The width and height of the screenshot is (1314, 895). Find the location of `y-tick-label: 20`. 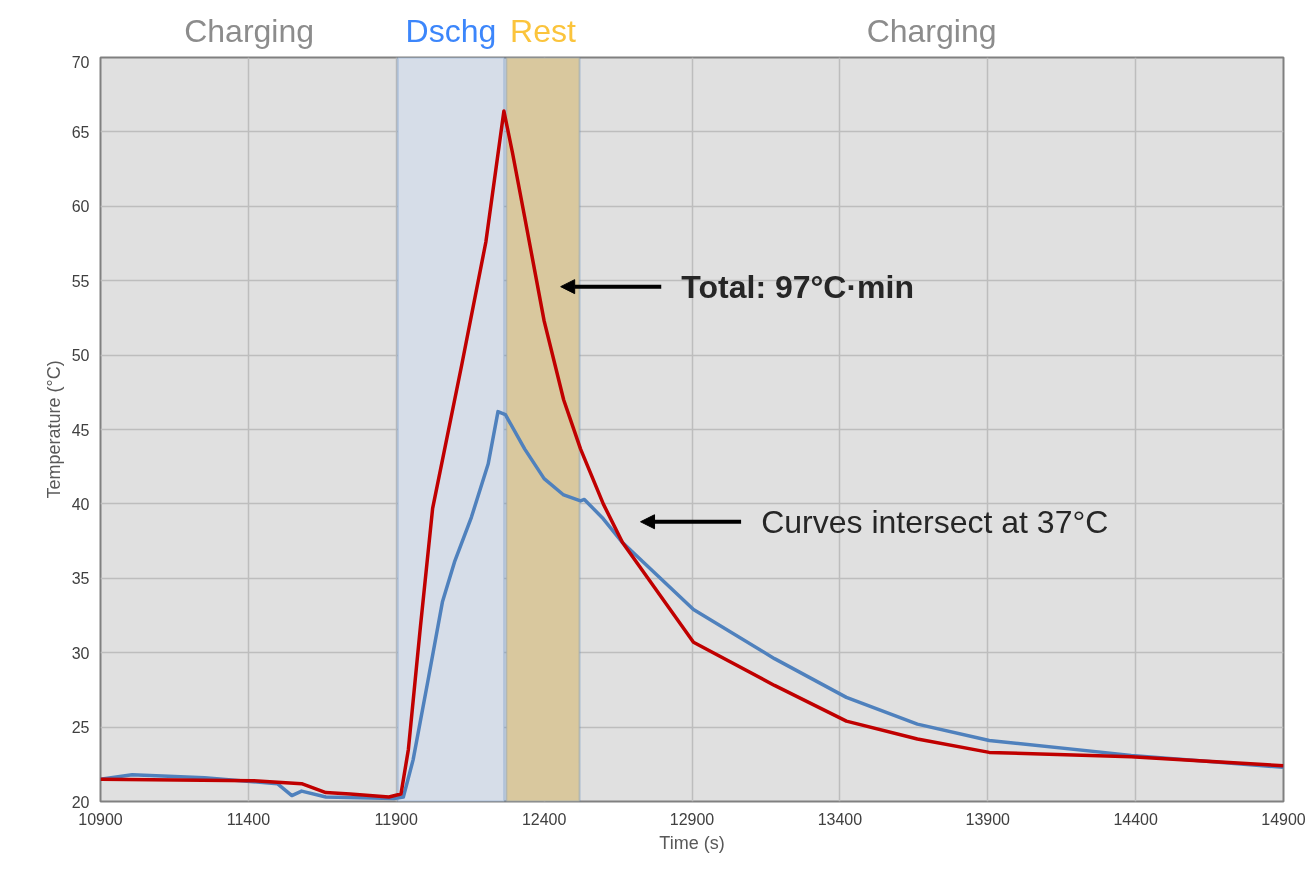

y-tick-label: 20 is located at coordinates (80, 802).